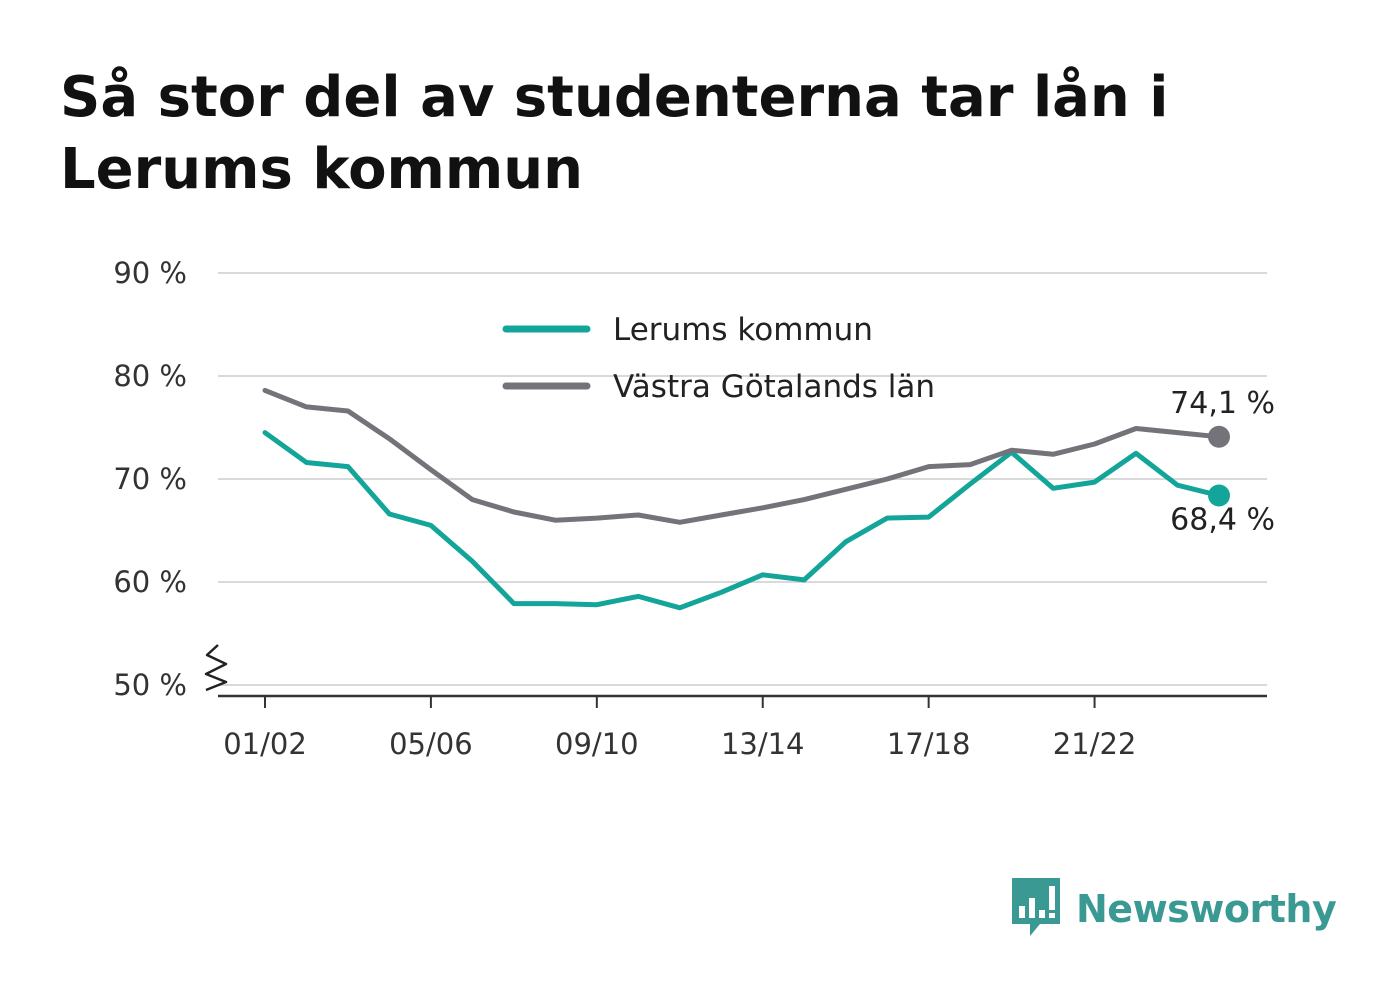 This screenshot has width=1382, height=999. Describe the element at coordinates (150, 582) in the screenshot. I see `y-tick-label: 60 %` at that location.